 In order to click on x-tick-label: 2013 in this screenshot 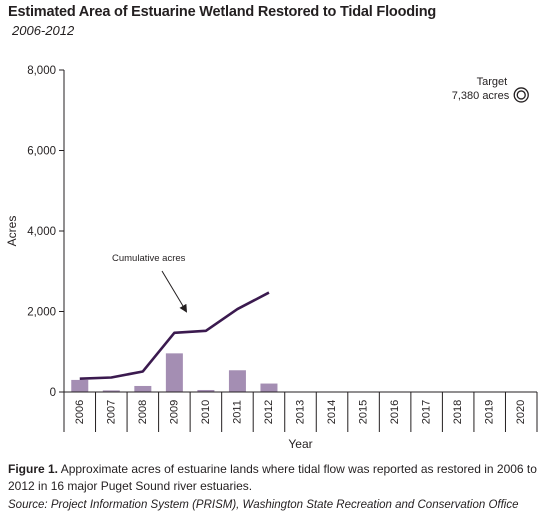, I will do `click(301, 412)`.